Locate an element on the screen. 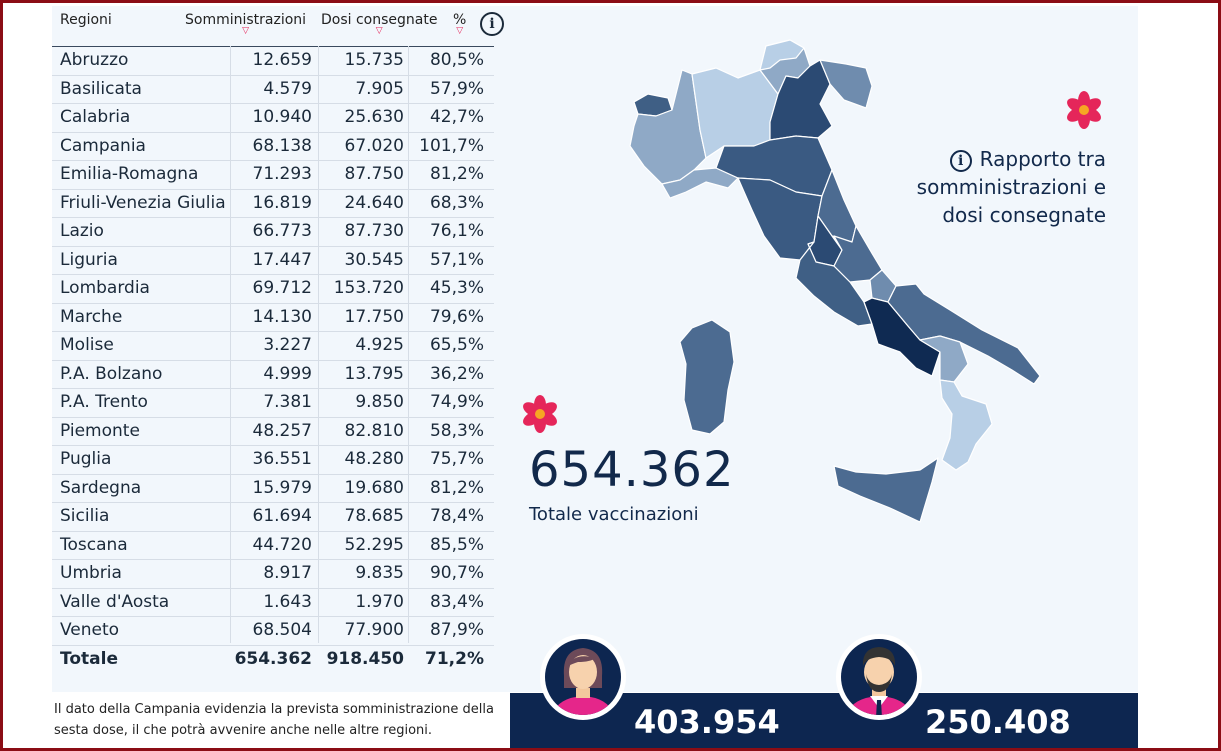 The height and width of the screenshot is (751, 1221). region-piemonte is located at coordinates (668, 127).